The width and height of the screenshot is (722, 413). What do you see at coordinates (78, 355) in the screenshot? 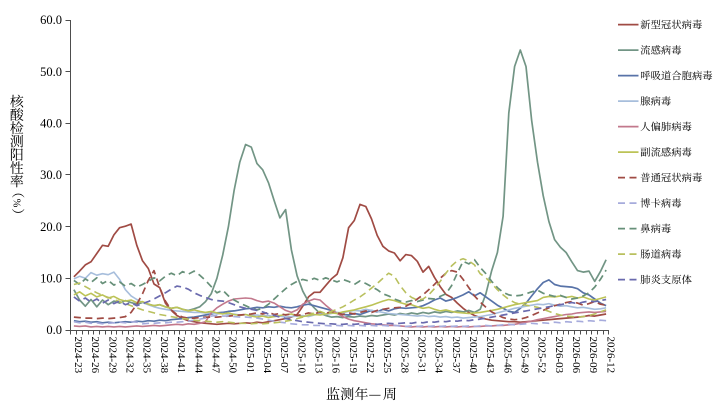
I see `svg-text: 2024-23` at bounding box center [78, 355].